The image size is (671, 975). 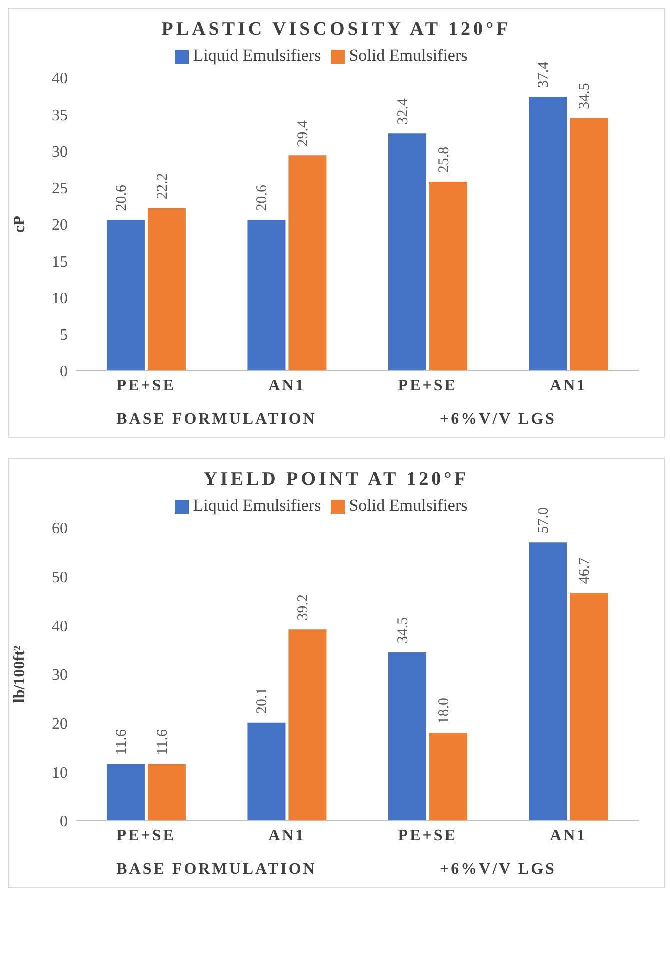 I want to click on data-label: 39.2, so click(x=304, y=607).